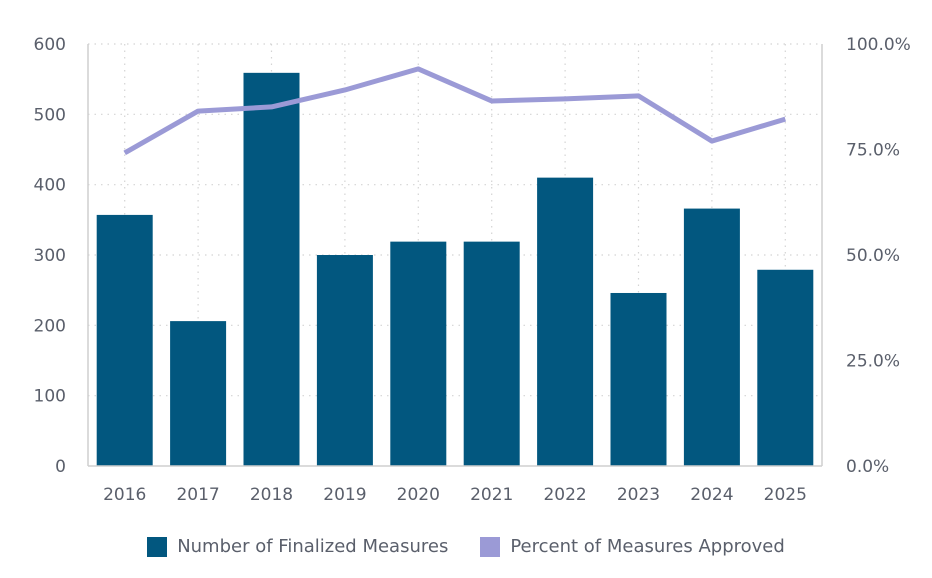  I want to click on x-tick-label: 2024, so click(711, 495).